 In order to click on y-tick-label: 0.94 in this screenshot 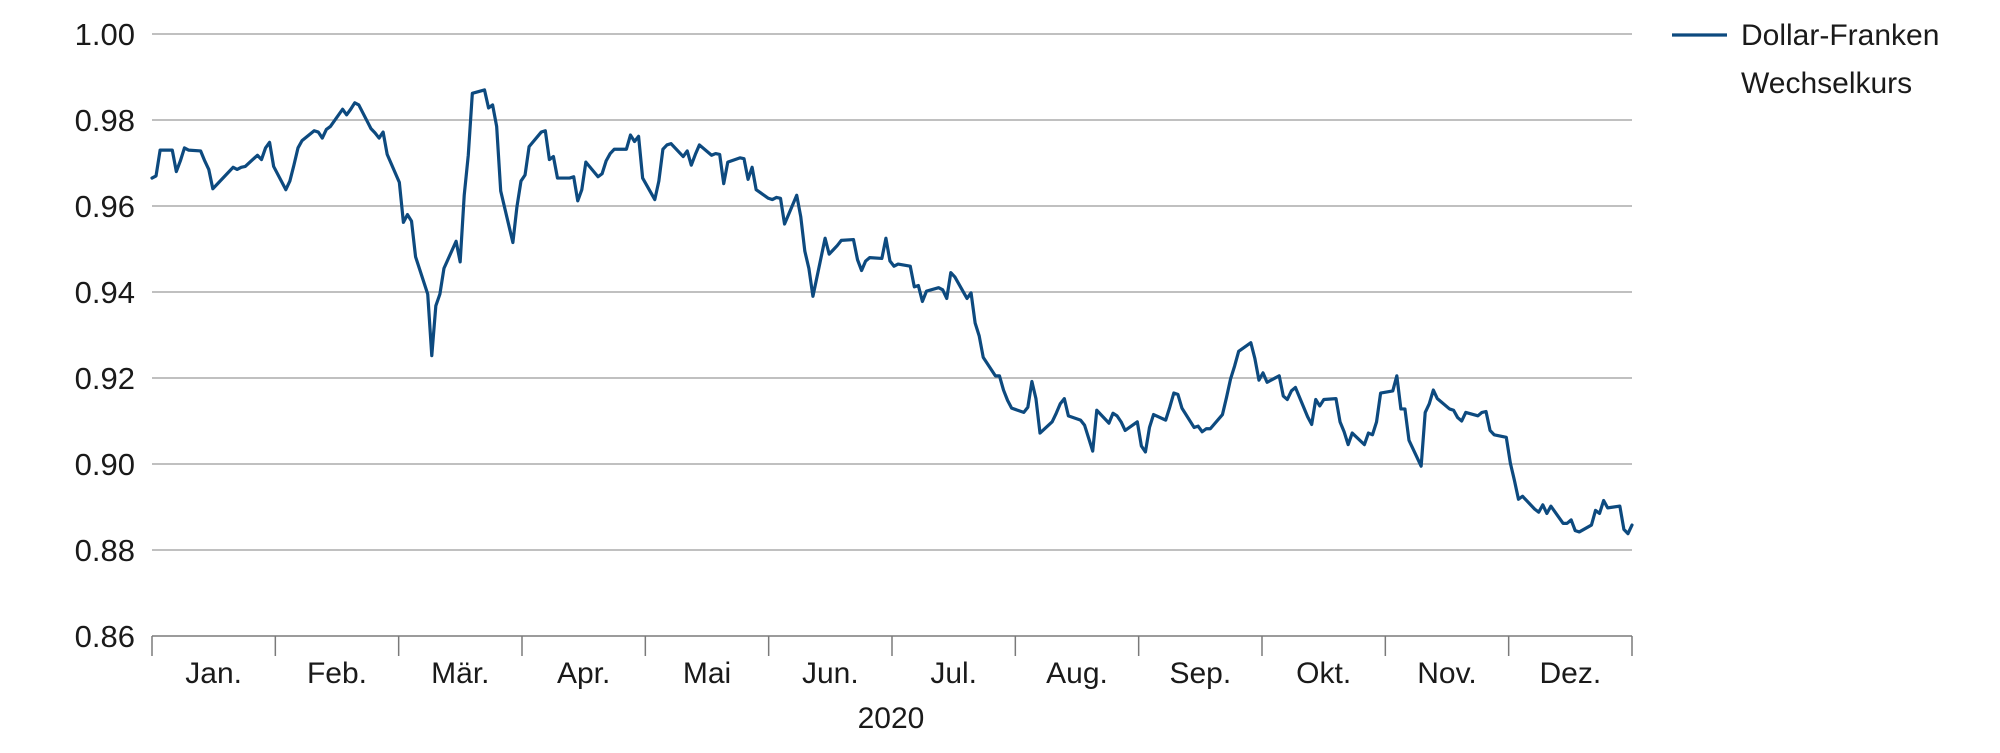, I will do `click(105, 292)`.